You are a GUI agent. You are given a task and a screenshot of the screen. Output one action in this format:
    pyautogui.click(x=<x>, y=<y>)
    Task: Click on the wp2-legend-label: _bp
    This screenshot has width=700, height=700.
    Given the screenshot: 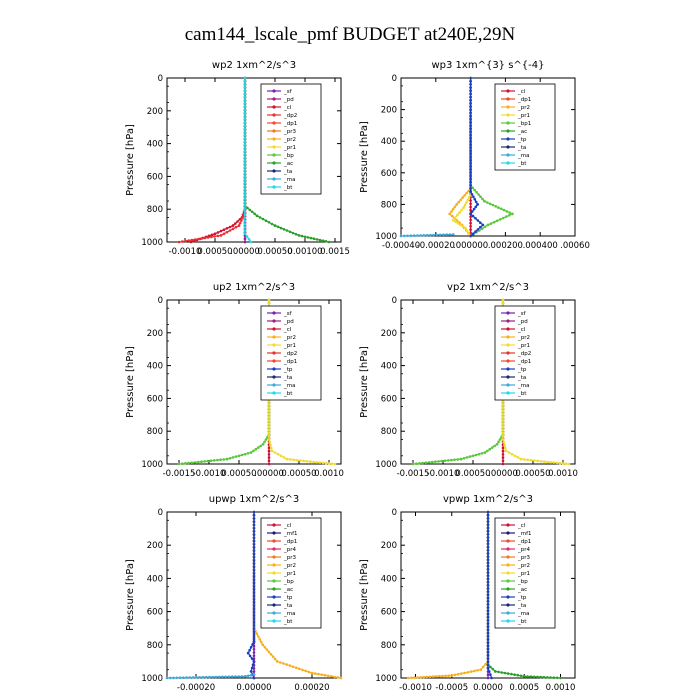 What is the action you would take?
    pyautogui.click(x=288, y=156)
    